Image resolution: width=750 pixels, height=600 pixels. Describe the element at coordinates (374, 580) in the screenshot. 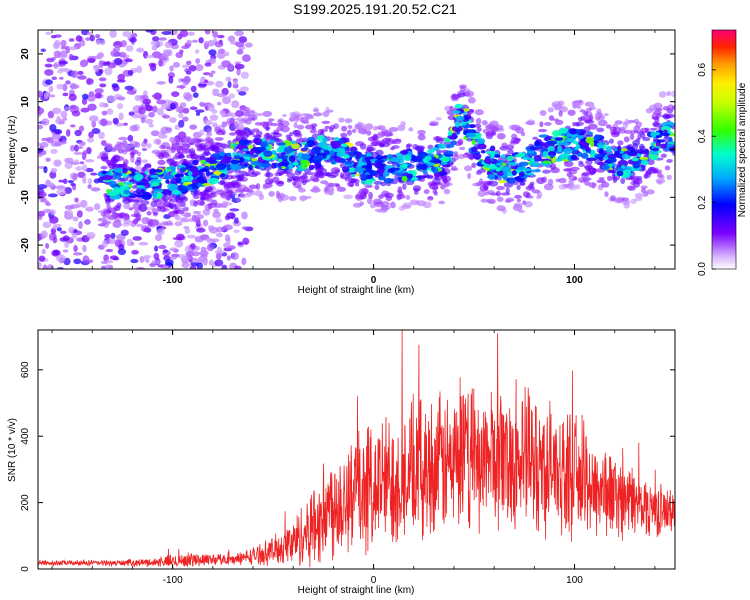

I see `bottom-xtick-label: 0` at that location.